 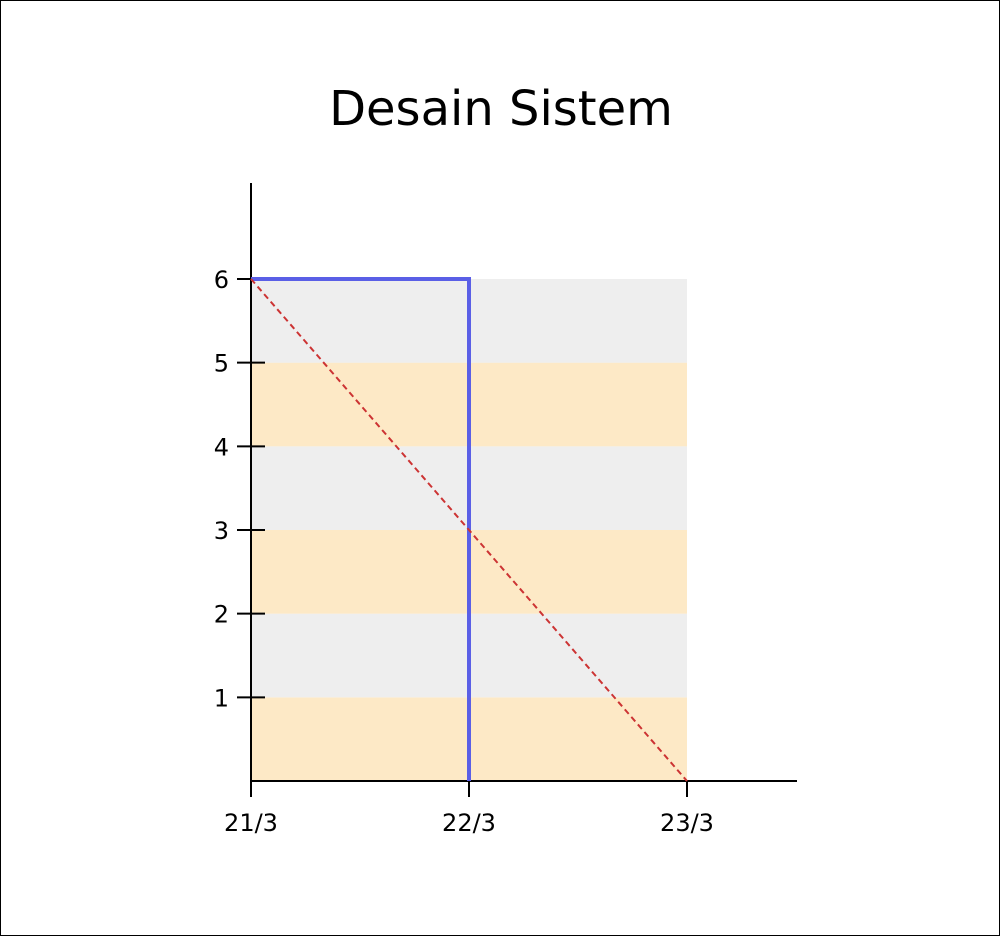 What do you see at coordinates (687, 823) in the screenshot?
I see `x-tick-label-23-3: 23/3` at bounding box center [687, 823].